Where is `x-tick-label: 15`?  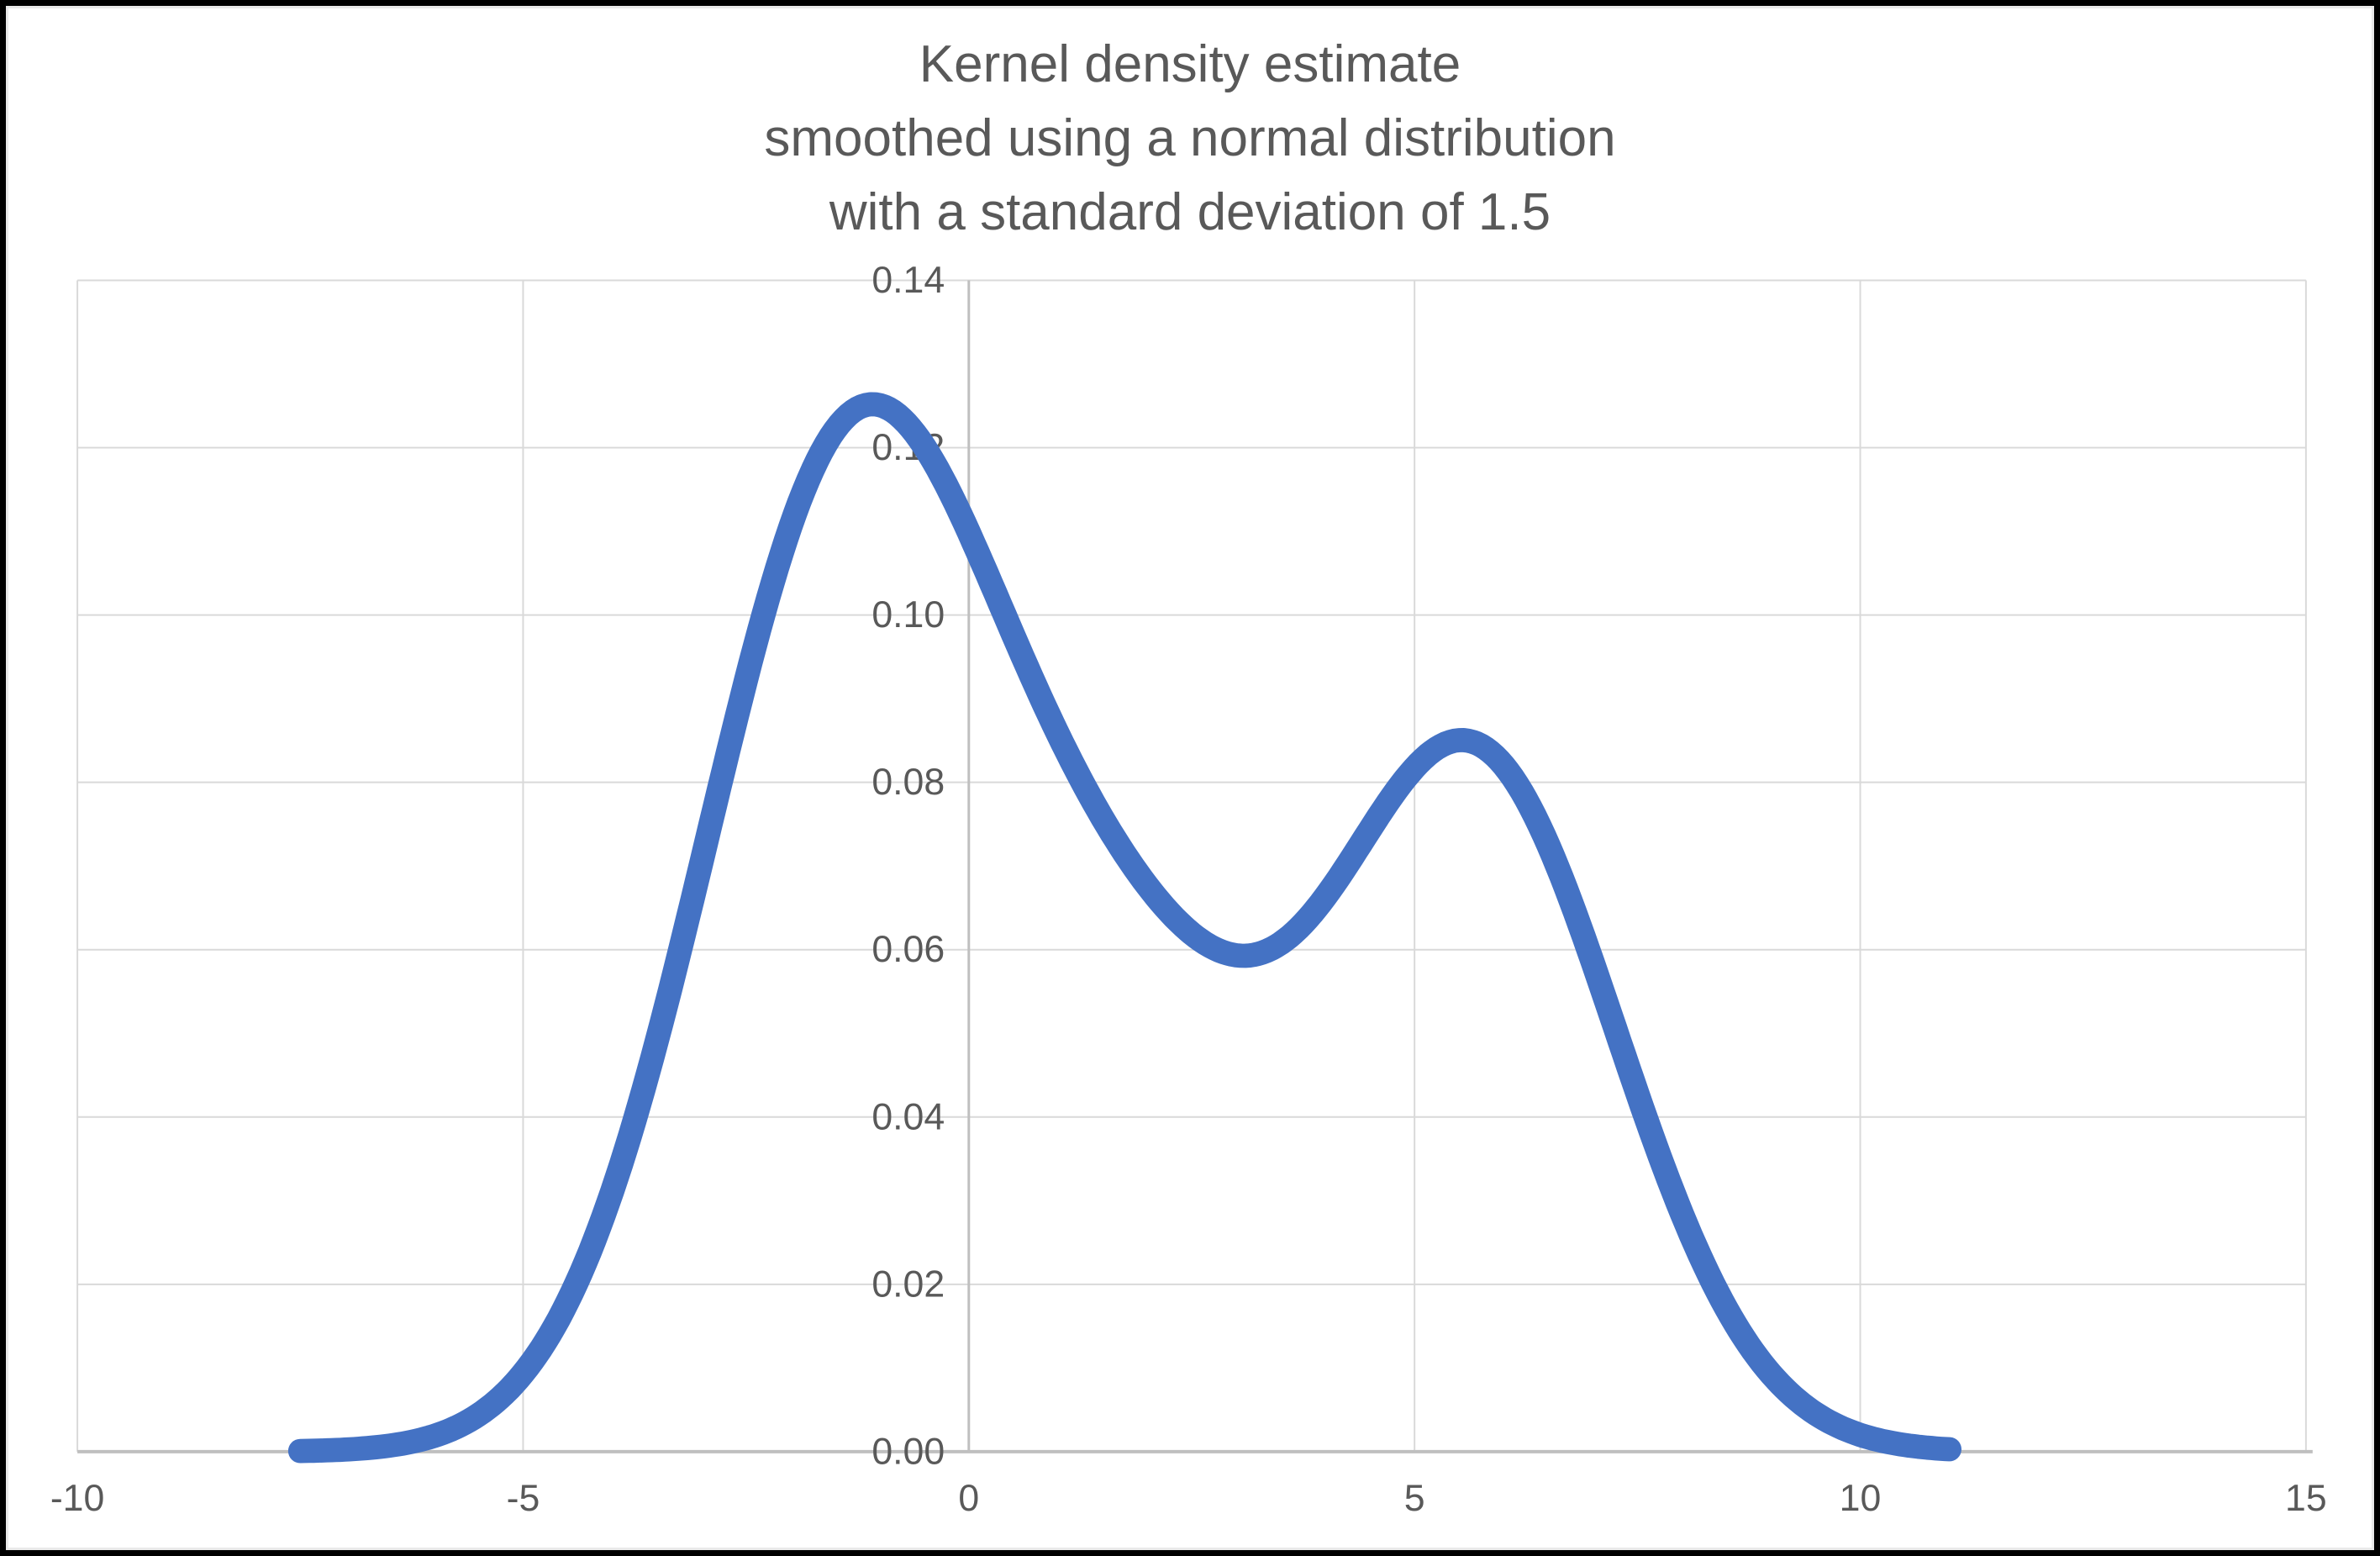 x-tick-label: 15 is located at coordinates (2306, 1498).